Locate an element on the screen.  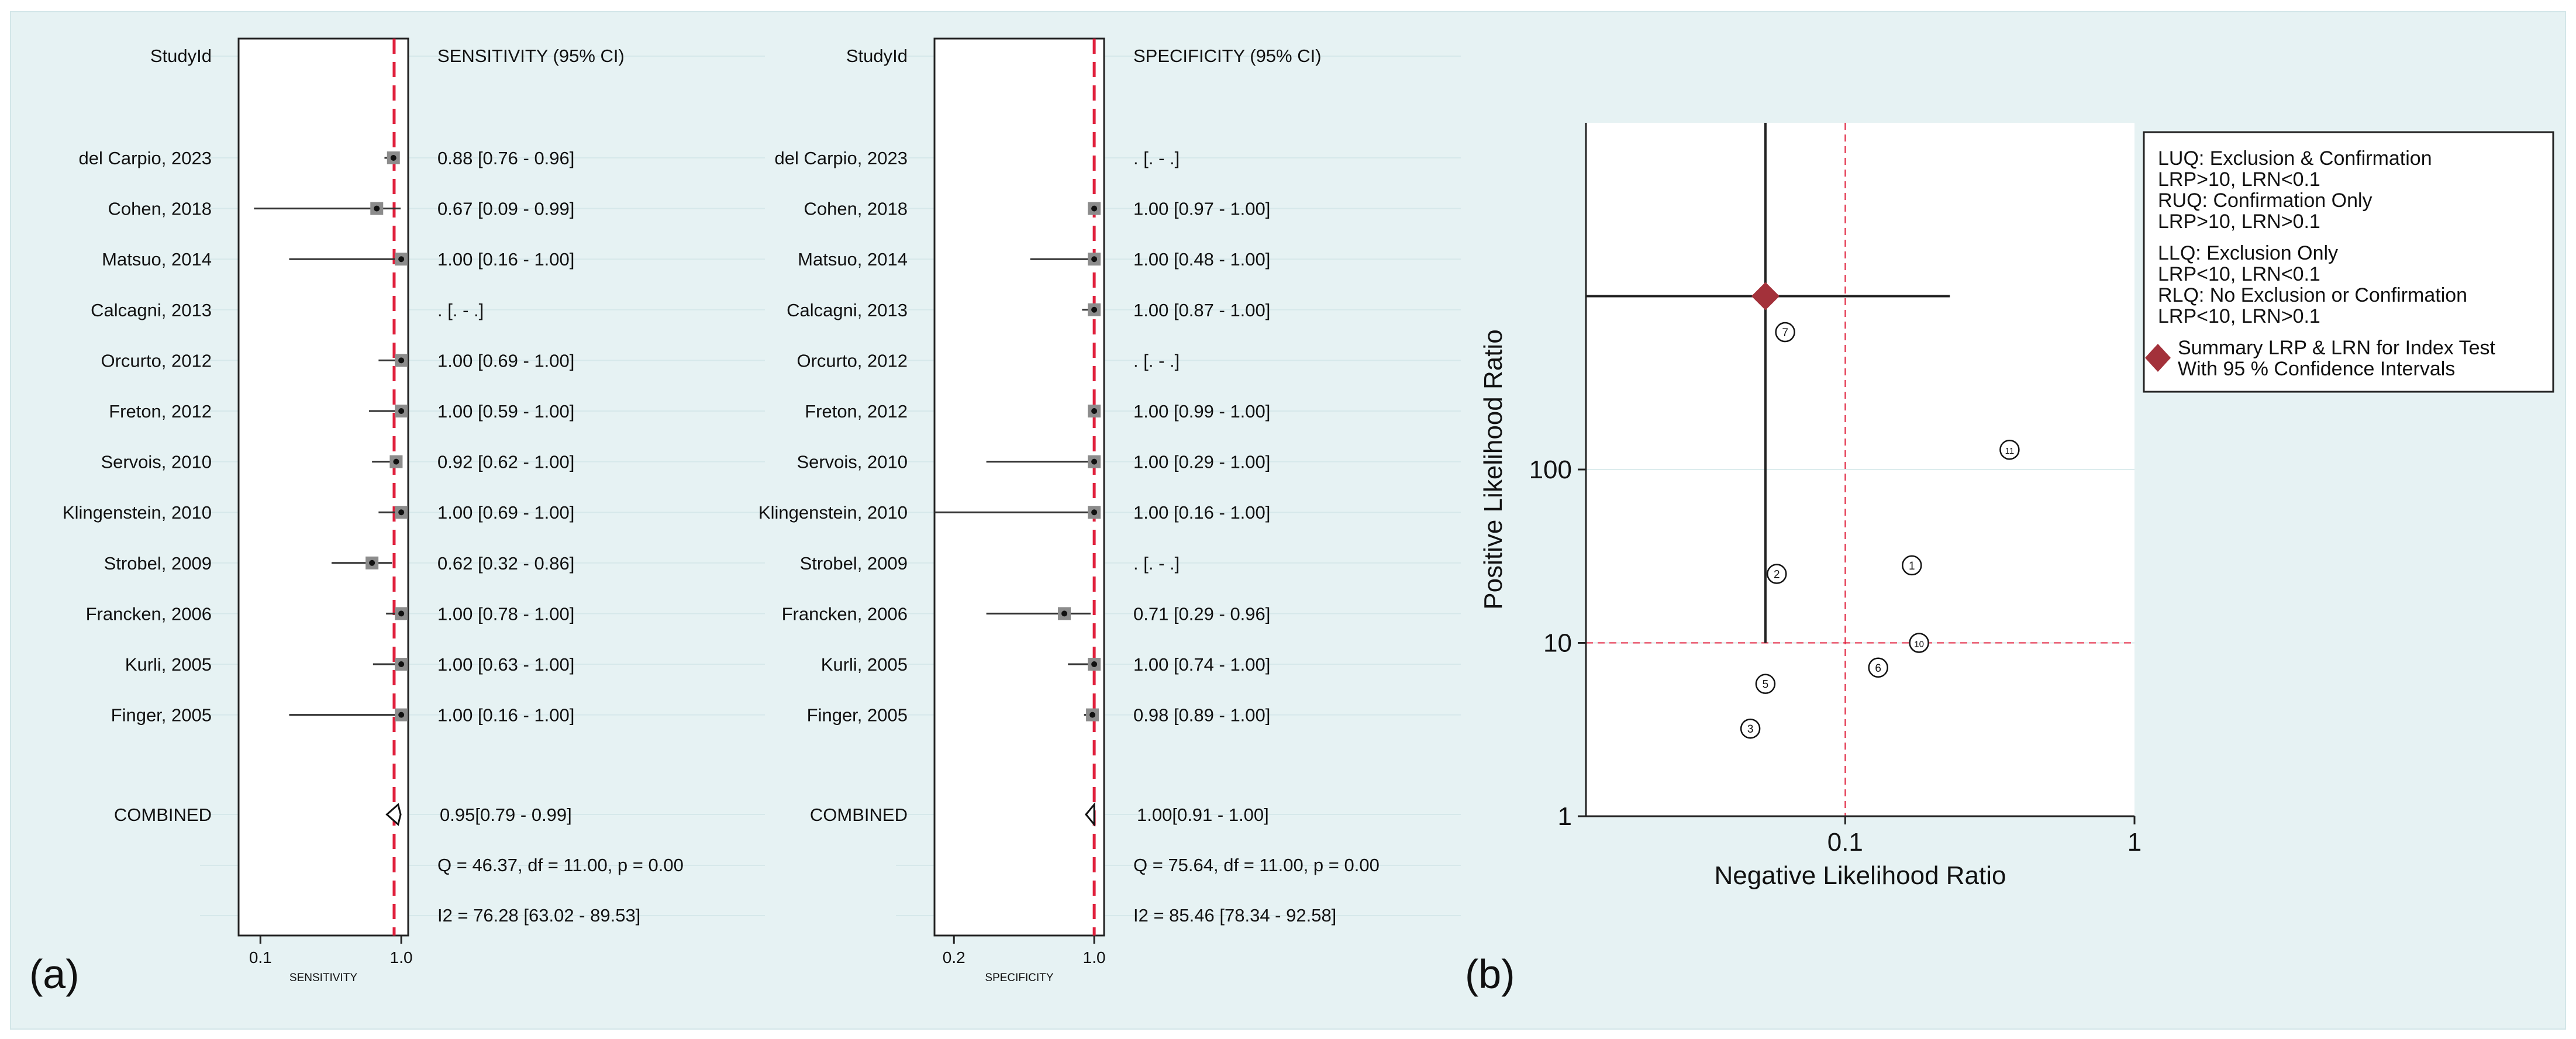
legend-rlq-name: RLQ: No Exclusion or Confirmation is located at coordinates (2313, 295).